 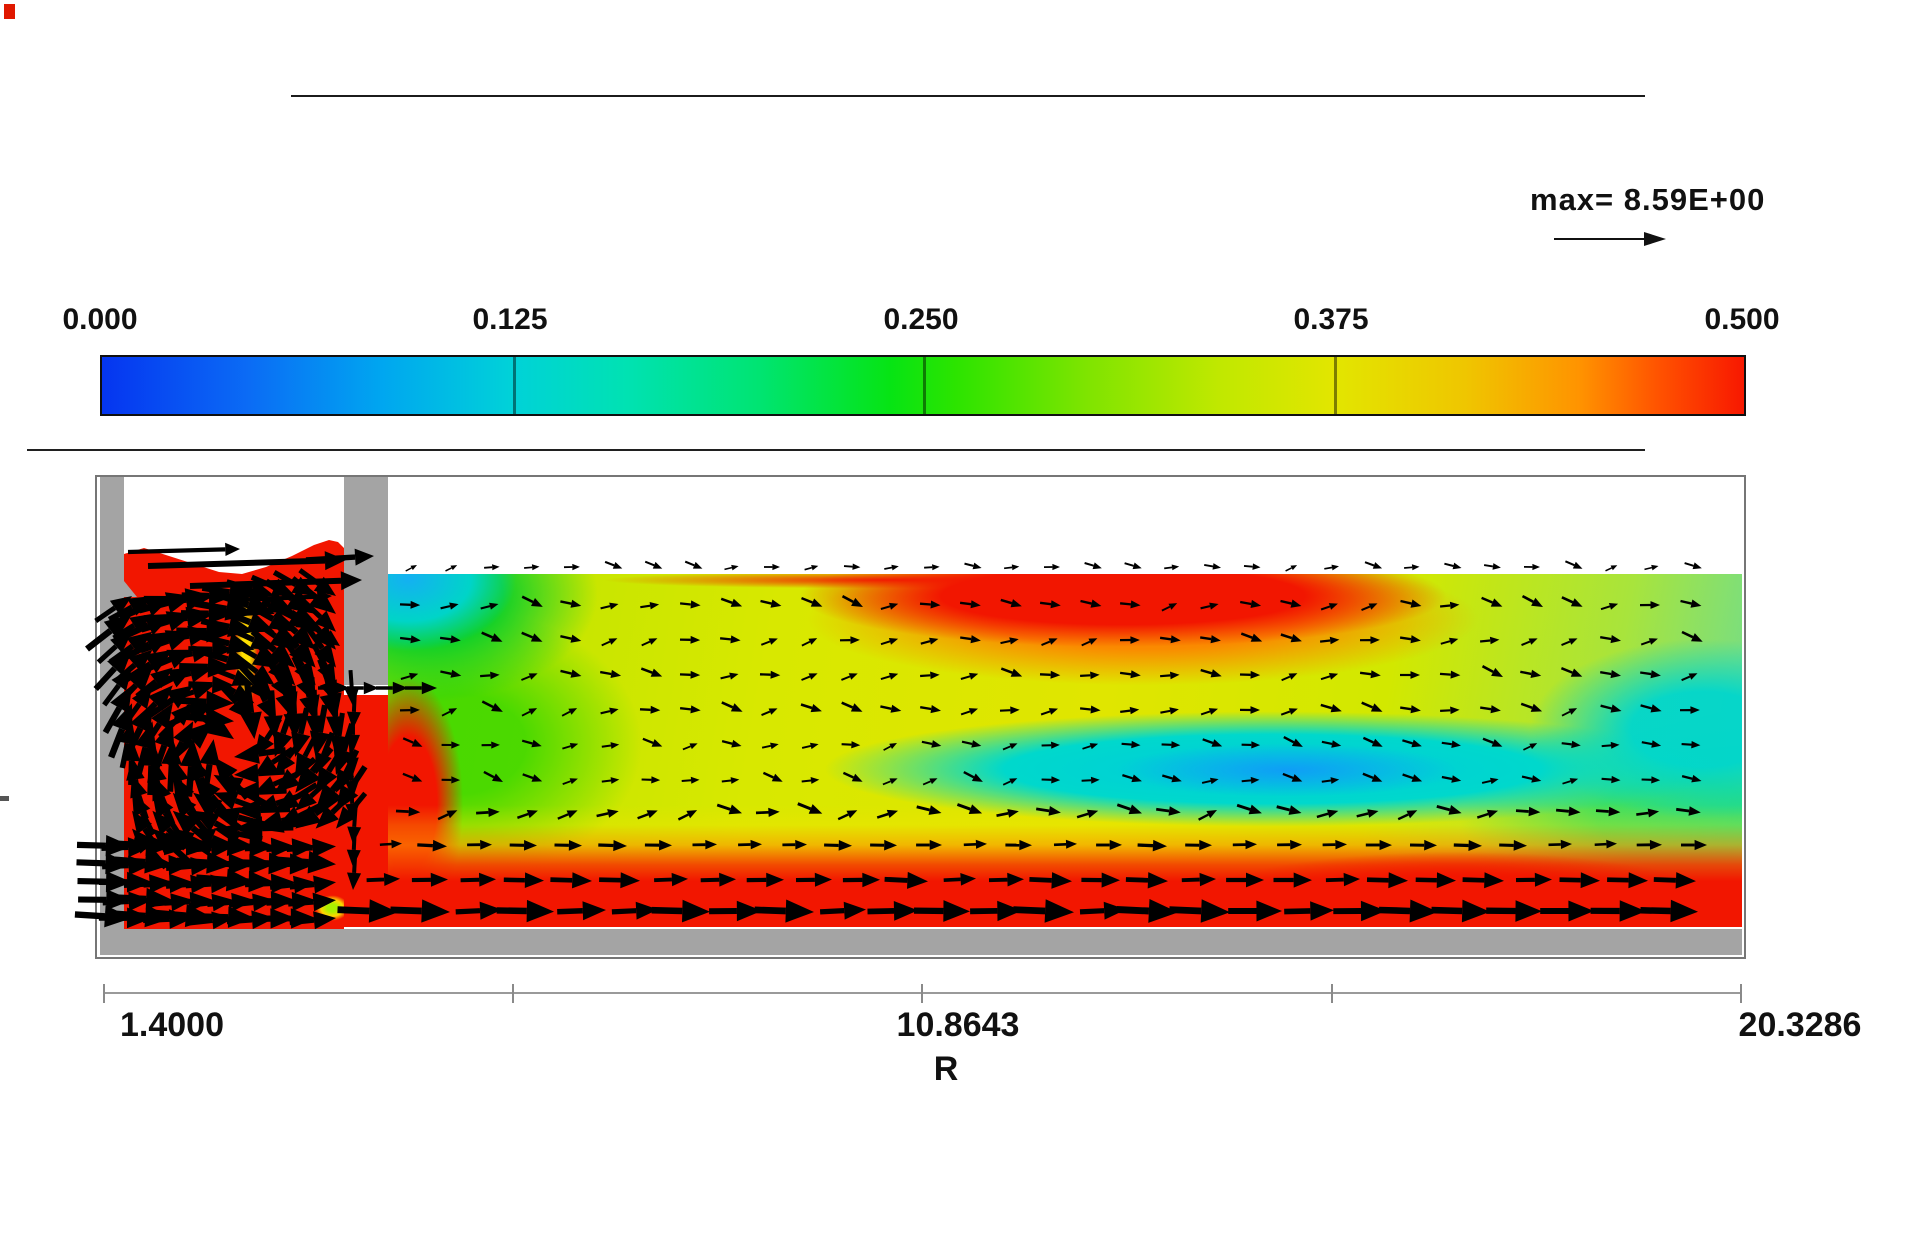 I want to click on inner-compartment-fluid, so click(x=234, y=734).